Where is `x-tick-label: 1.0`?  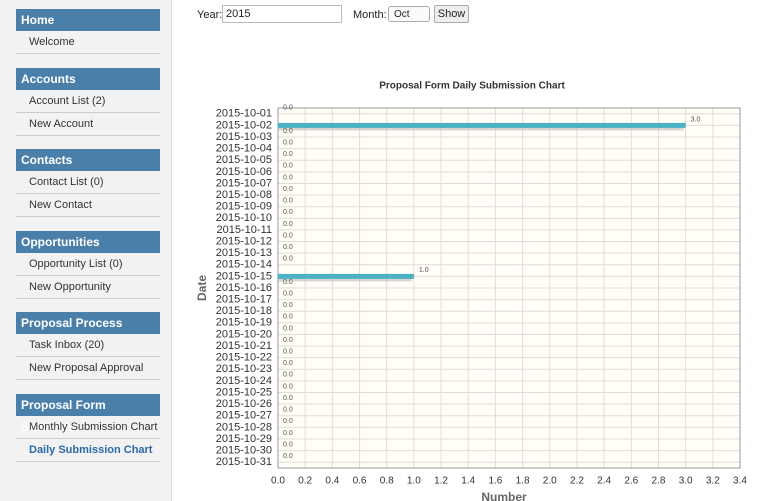 x-tick-label: 1.0 is located at coordinates (414, 481).